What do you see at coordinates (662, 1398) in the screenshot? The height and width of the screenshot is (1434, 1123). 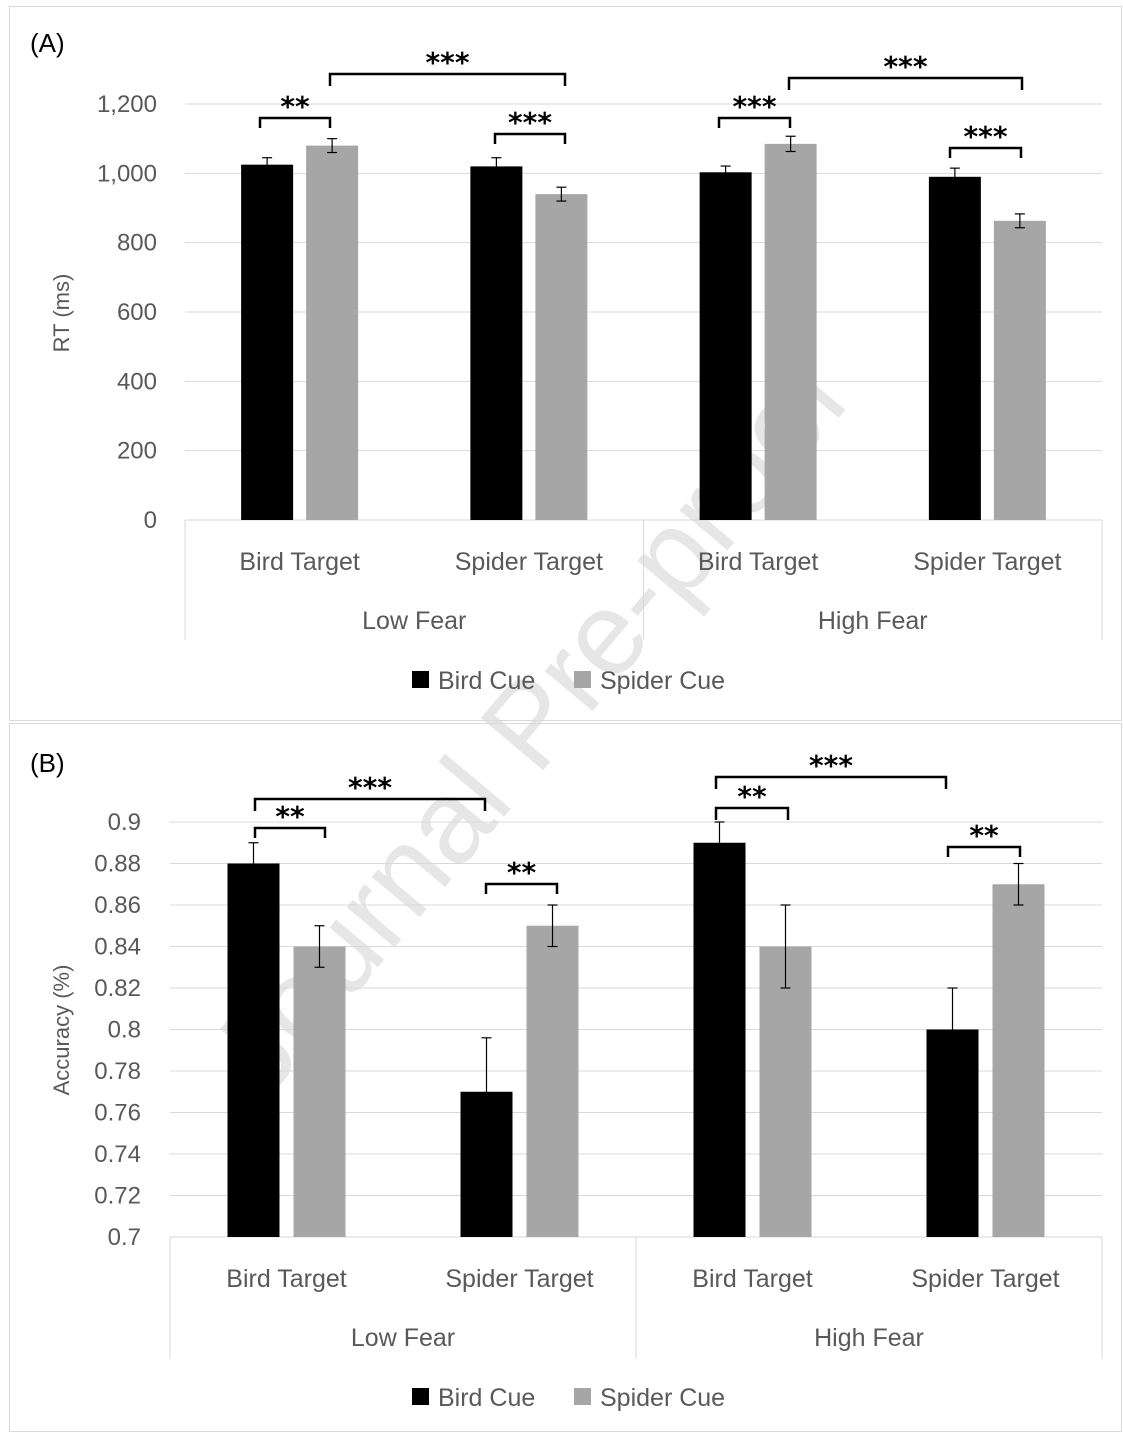 I see `legend-b-spider-cue-label: Spider Cue` at bounding box center [662, 1398].